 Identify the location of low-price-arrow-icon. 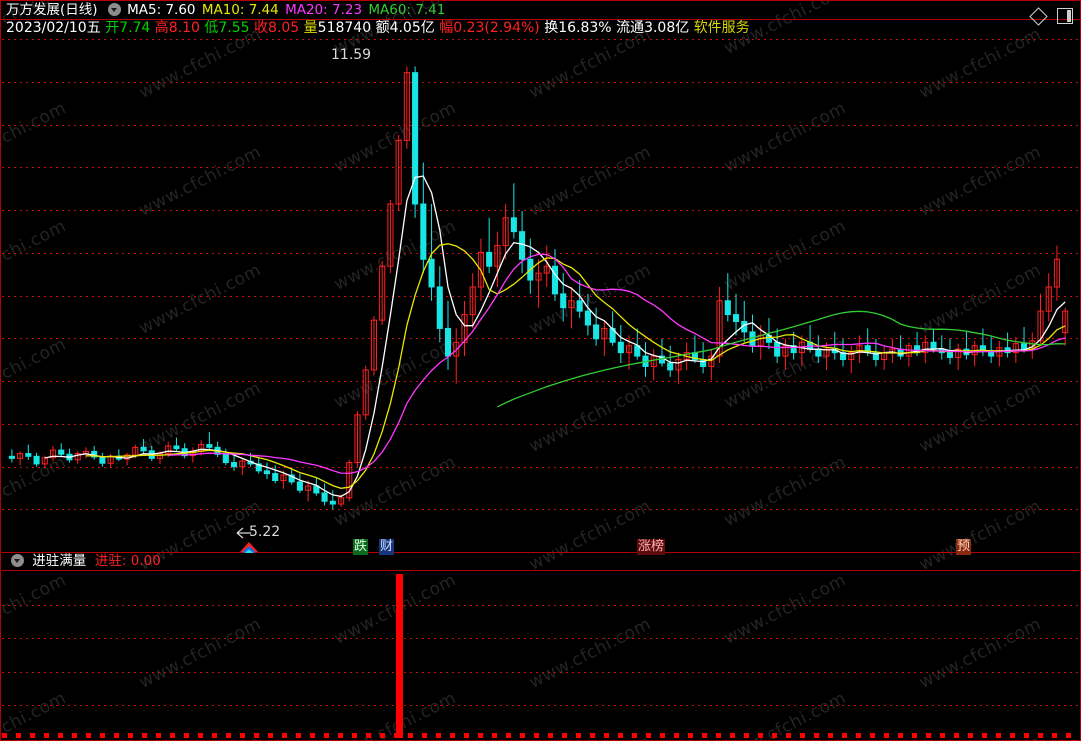
(243, 533).